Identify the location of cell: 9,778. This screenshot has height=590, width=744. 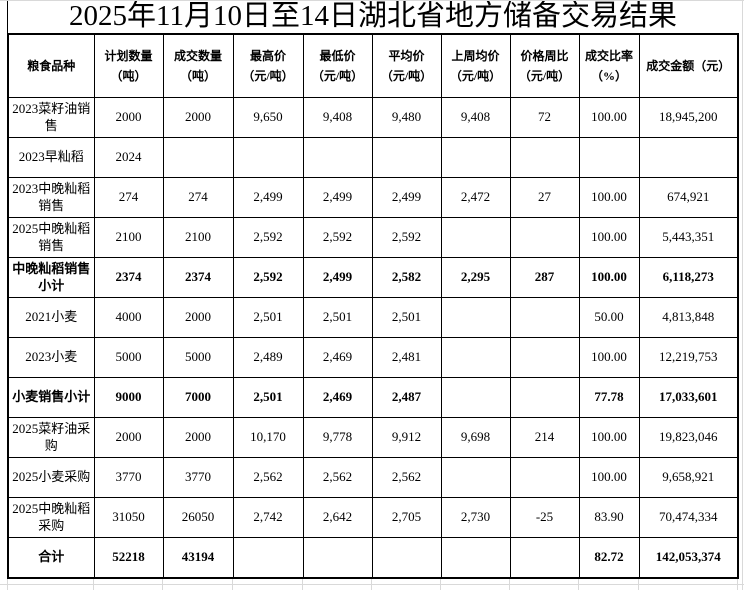
(337, 437).